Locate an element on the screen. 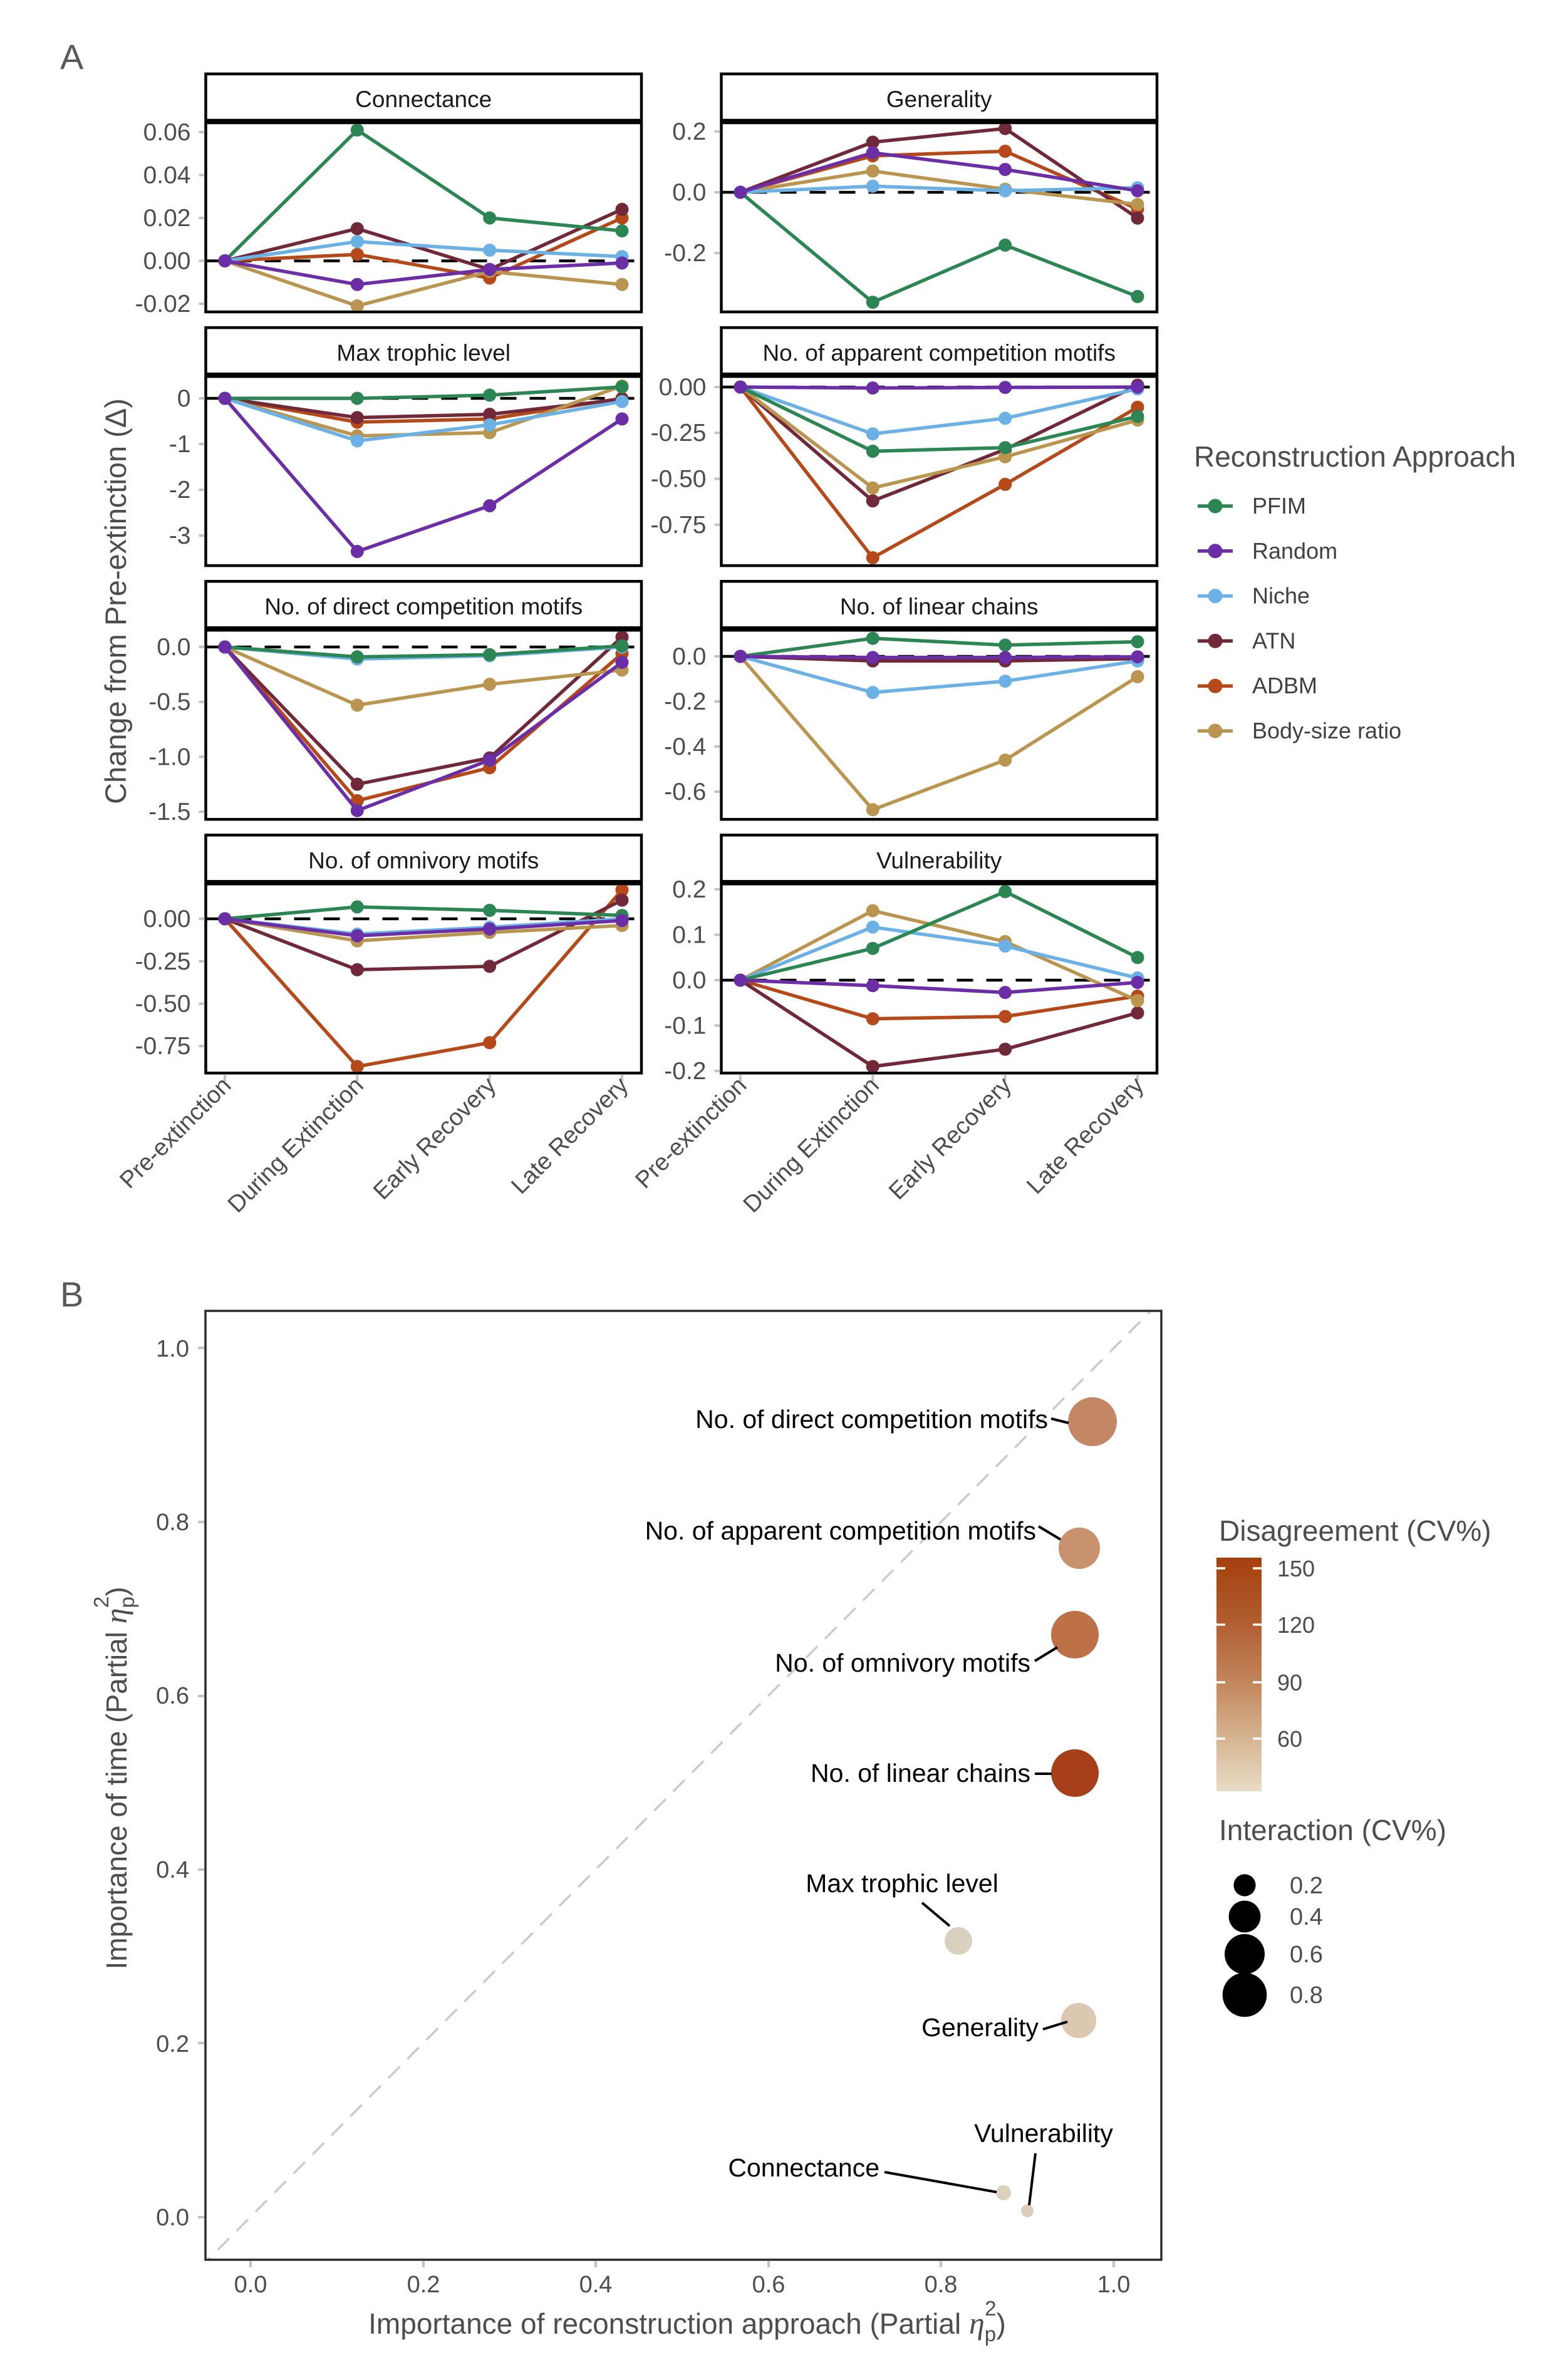 This screenshot has width=1566, height=2380. svg-text: B is located at coordinates (71, 1294).